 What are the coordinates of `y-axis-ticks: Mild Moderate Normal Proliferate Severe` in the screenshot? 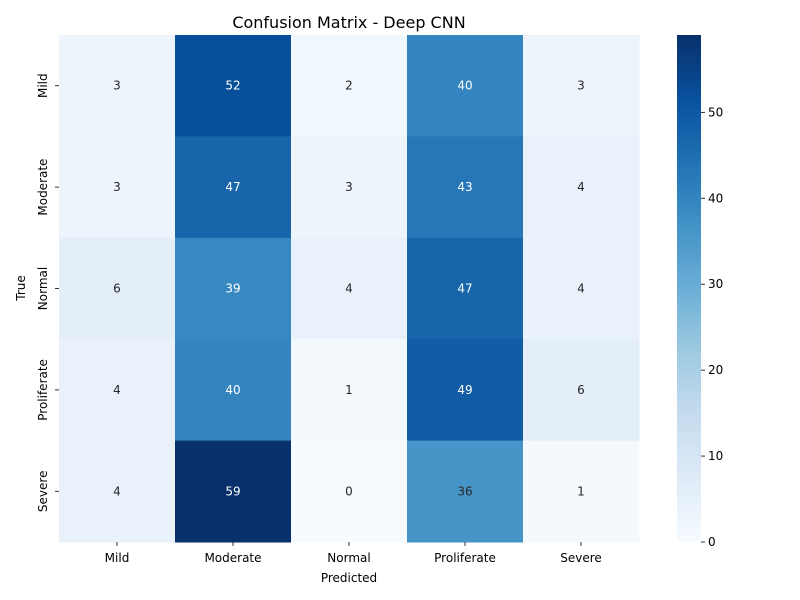 It's located at (47, 292).